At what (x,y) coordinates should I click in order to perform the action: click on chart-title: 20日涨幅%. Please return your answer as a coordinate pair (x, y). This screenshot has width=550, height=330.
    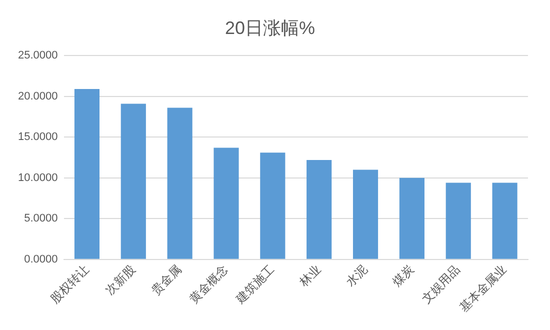
    Looking at the image, I should click on (270, 28).